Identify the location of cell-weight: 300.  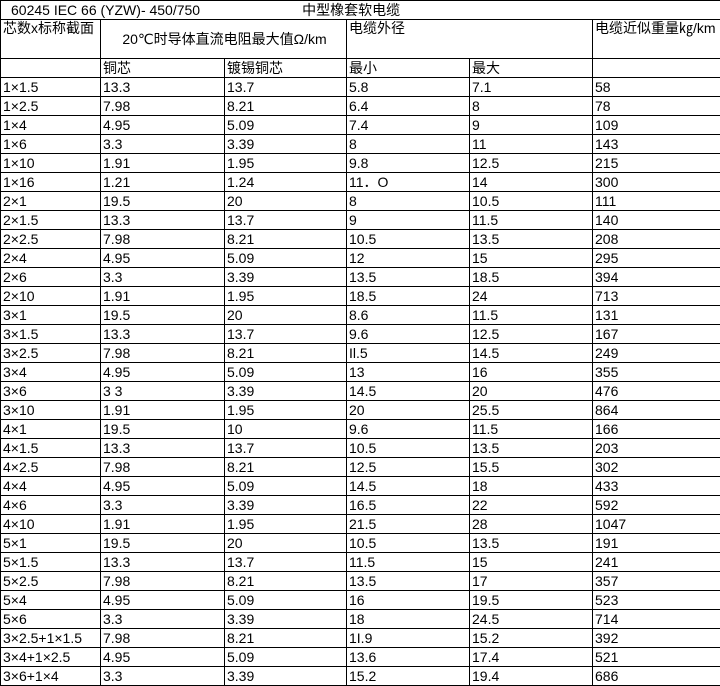
(656, 182).